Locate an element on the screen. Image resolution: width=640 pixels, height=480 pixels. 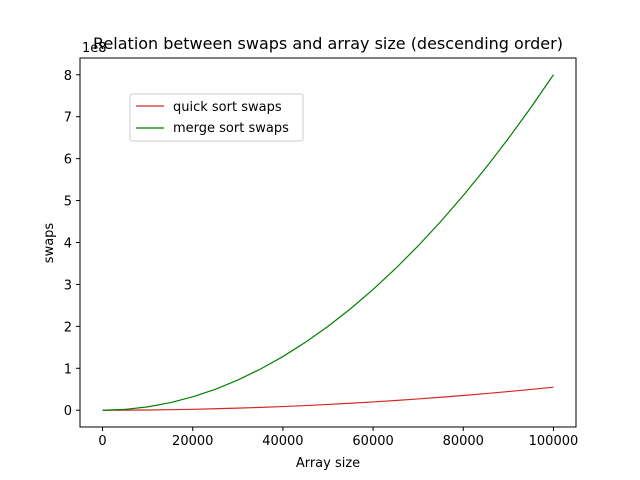
y-tick-label: 7 is located at coordinates (68, 118).